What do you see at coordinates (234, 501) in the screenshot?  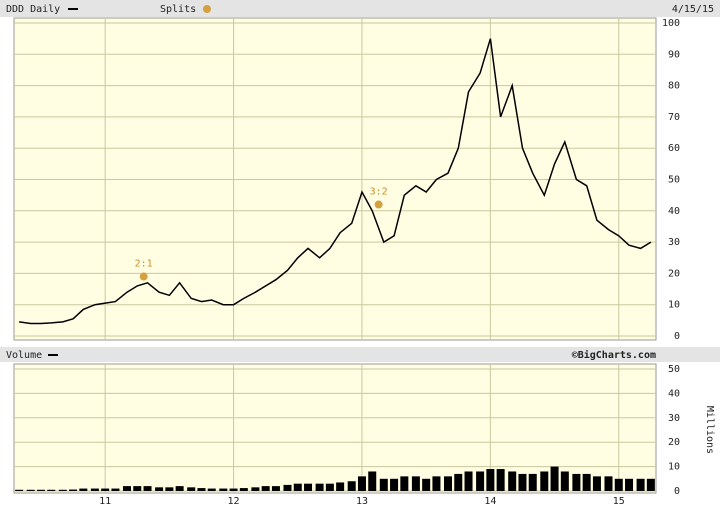 I see `x-tick-label: 12` at bounding box center [234, 501].